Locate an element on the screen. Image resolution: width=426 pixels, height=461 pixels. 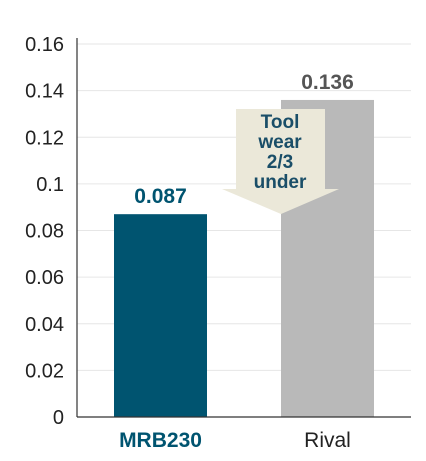
y-tick-label: 0.06 is located at coordinates (44, 278).